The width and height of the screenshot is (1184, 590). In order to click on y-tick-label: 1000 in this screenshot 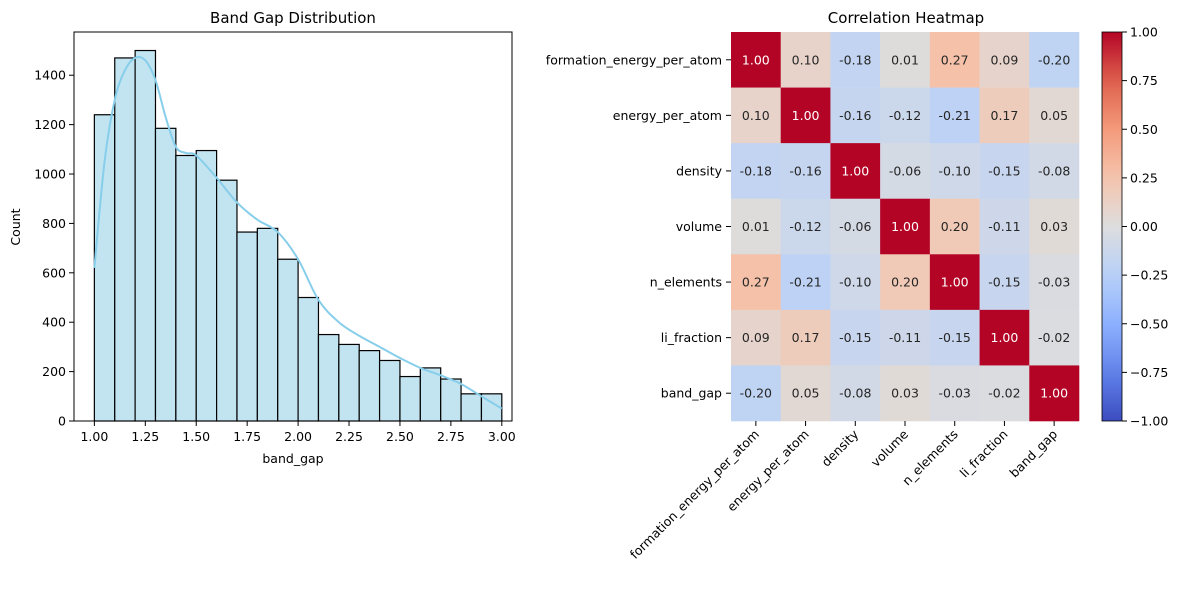, I will do `click(50, 174)`.